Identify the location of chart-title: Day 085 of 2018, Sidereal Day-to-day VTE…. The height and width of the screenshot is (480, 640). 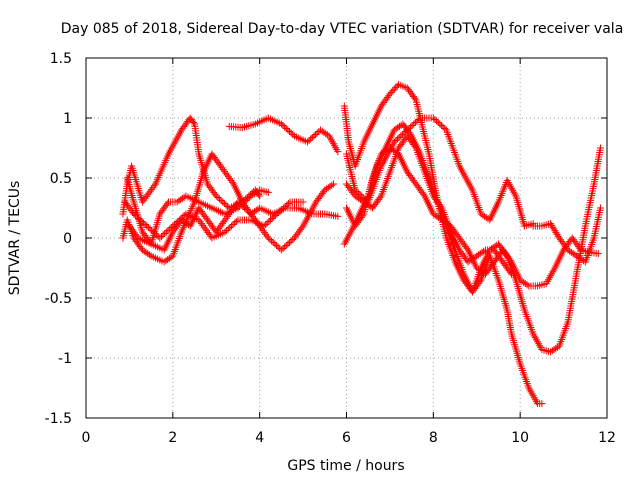
(342, 29).